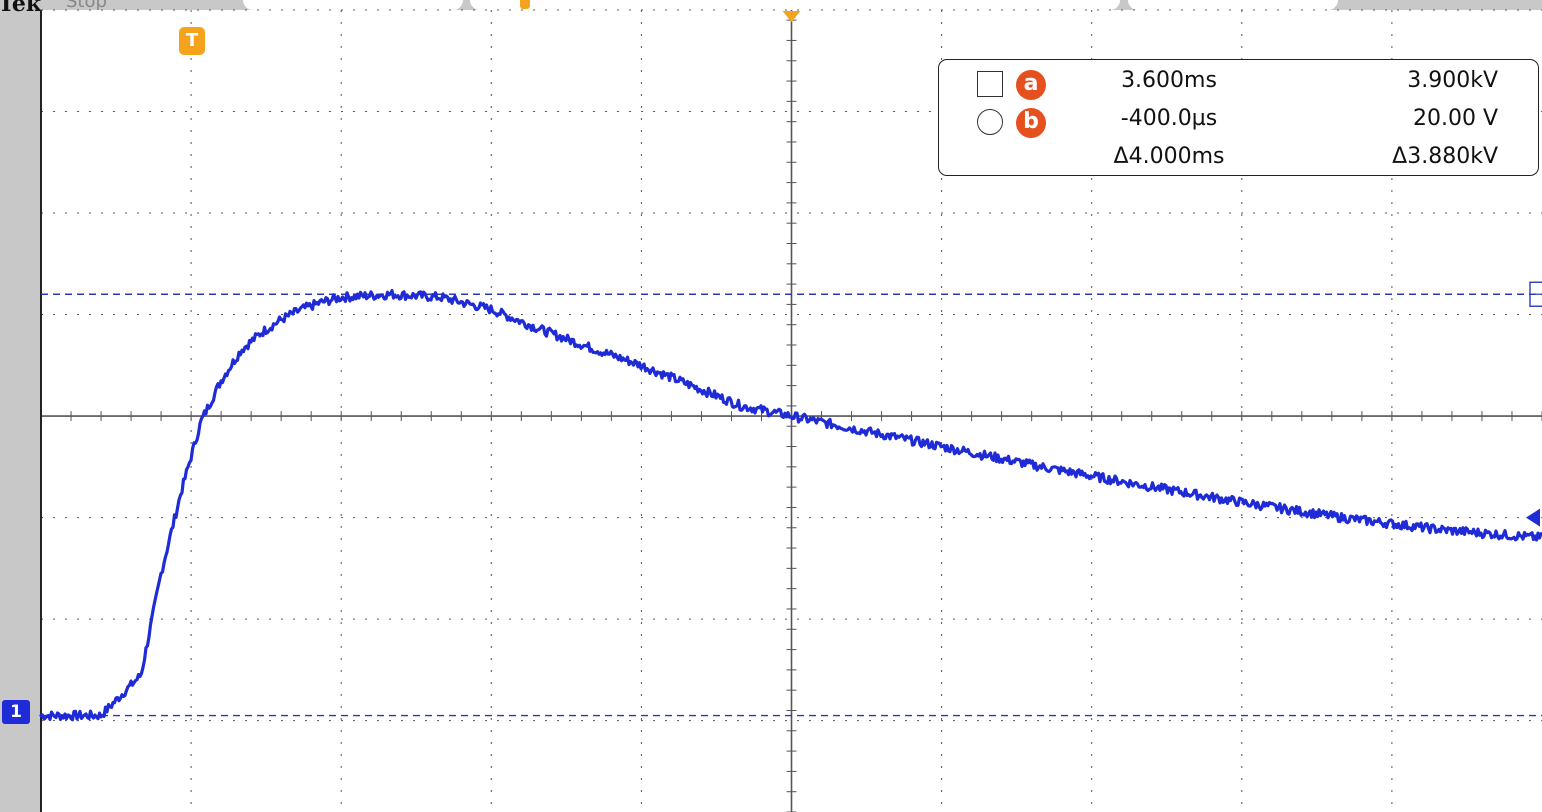 Image resolution: width=1542 pixels, height=812 pixels. What do you see at coordinates (1238, 83) in the screenshot?
I see `cursor-a-row: a 3.600ms 3.900kV` at bounding box center [1238, 83].